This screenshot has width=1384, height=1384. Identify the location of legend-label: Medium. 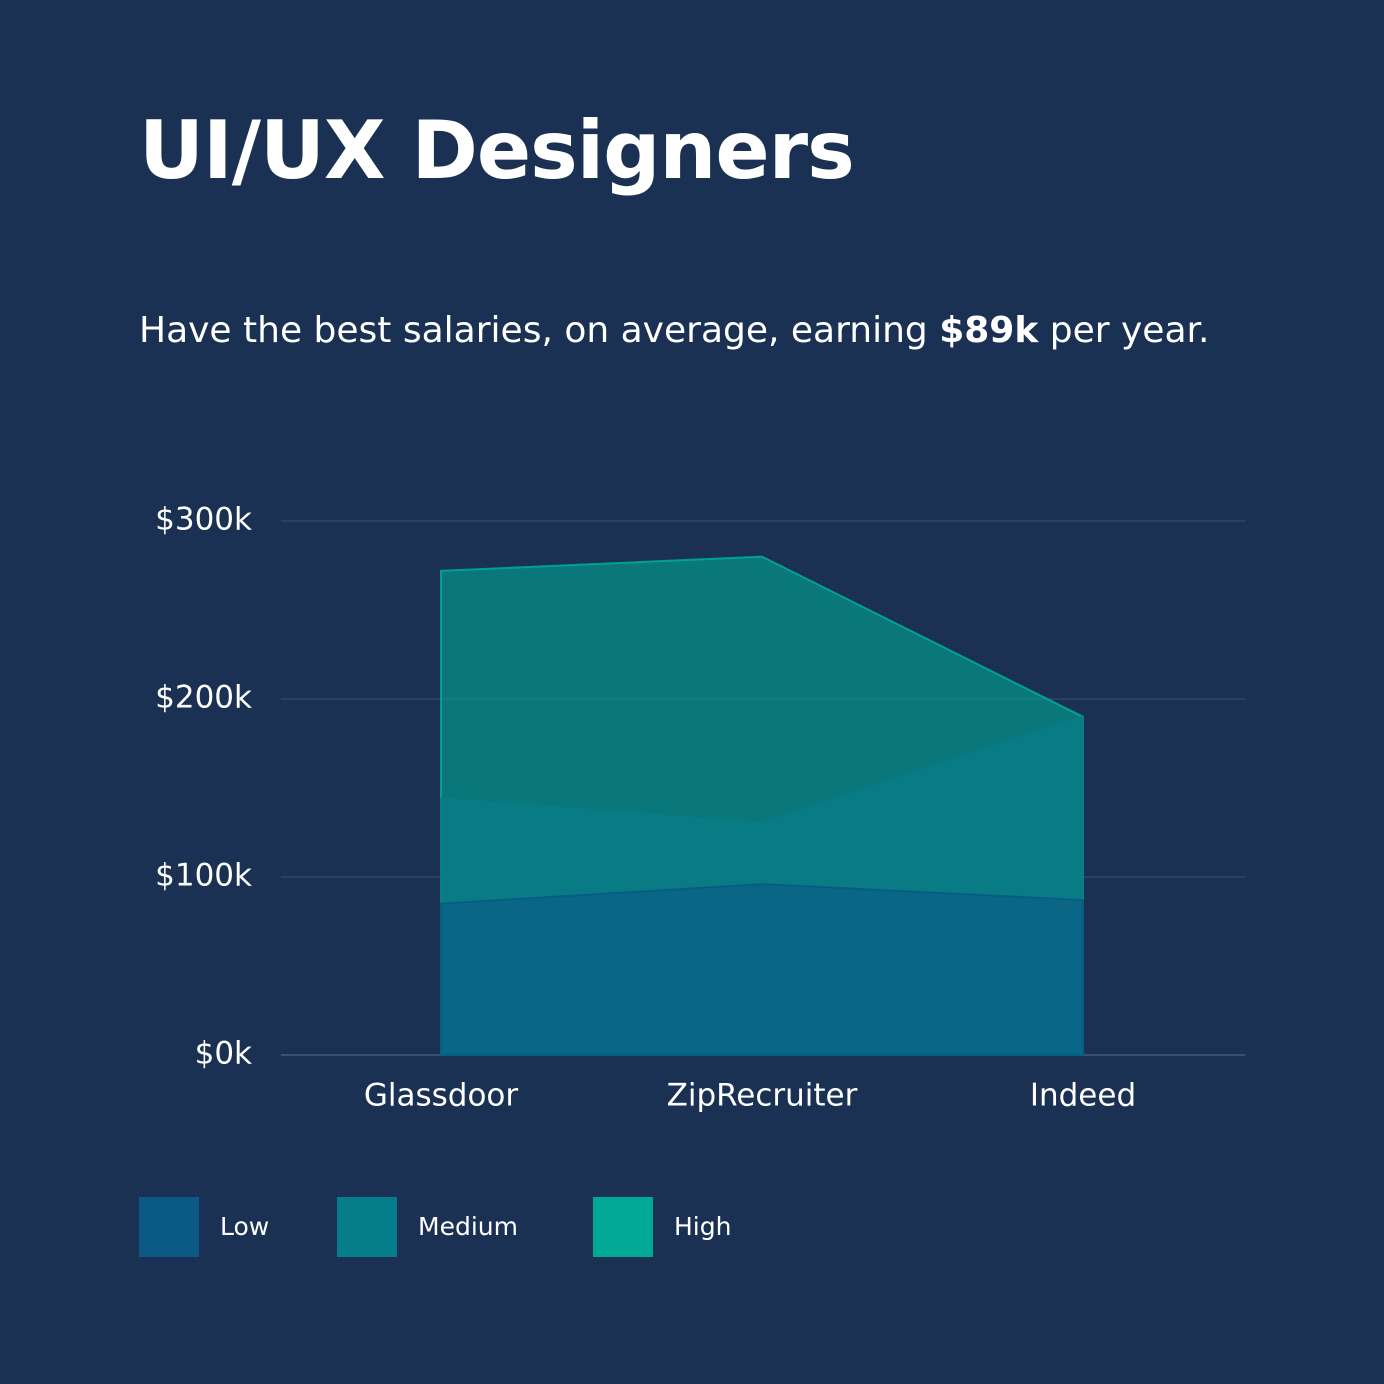
(468, 1226).